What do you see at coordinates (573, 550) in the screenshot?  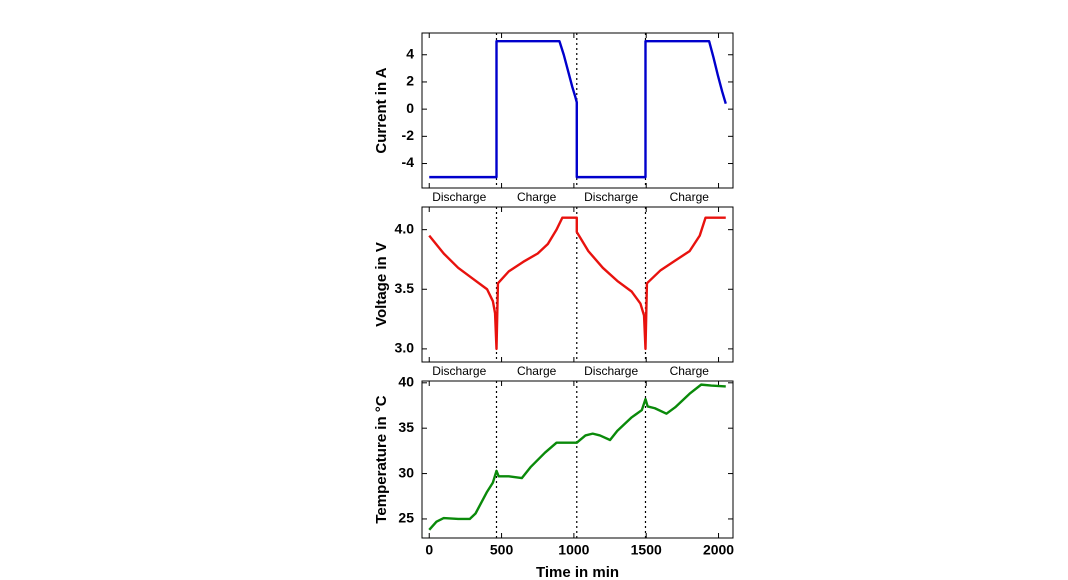 I see `x-tick-label: 1000` at bounding box center [573, 550].